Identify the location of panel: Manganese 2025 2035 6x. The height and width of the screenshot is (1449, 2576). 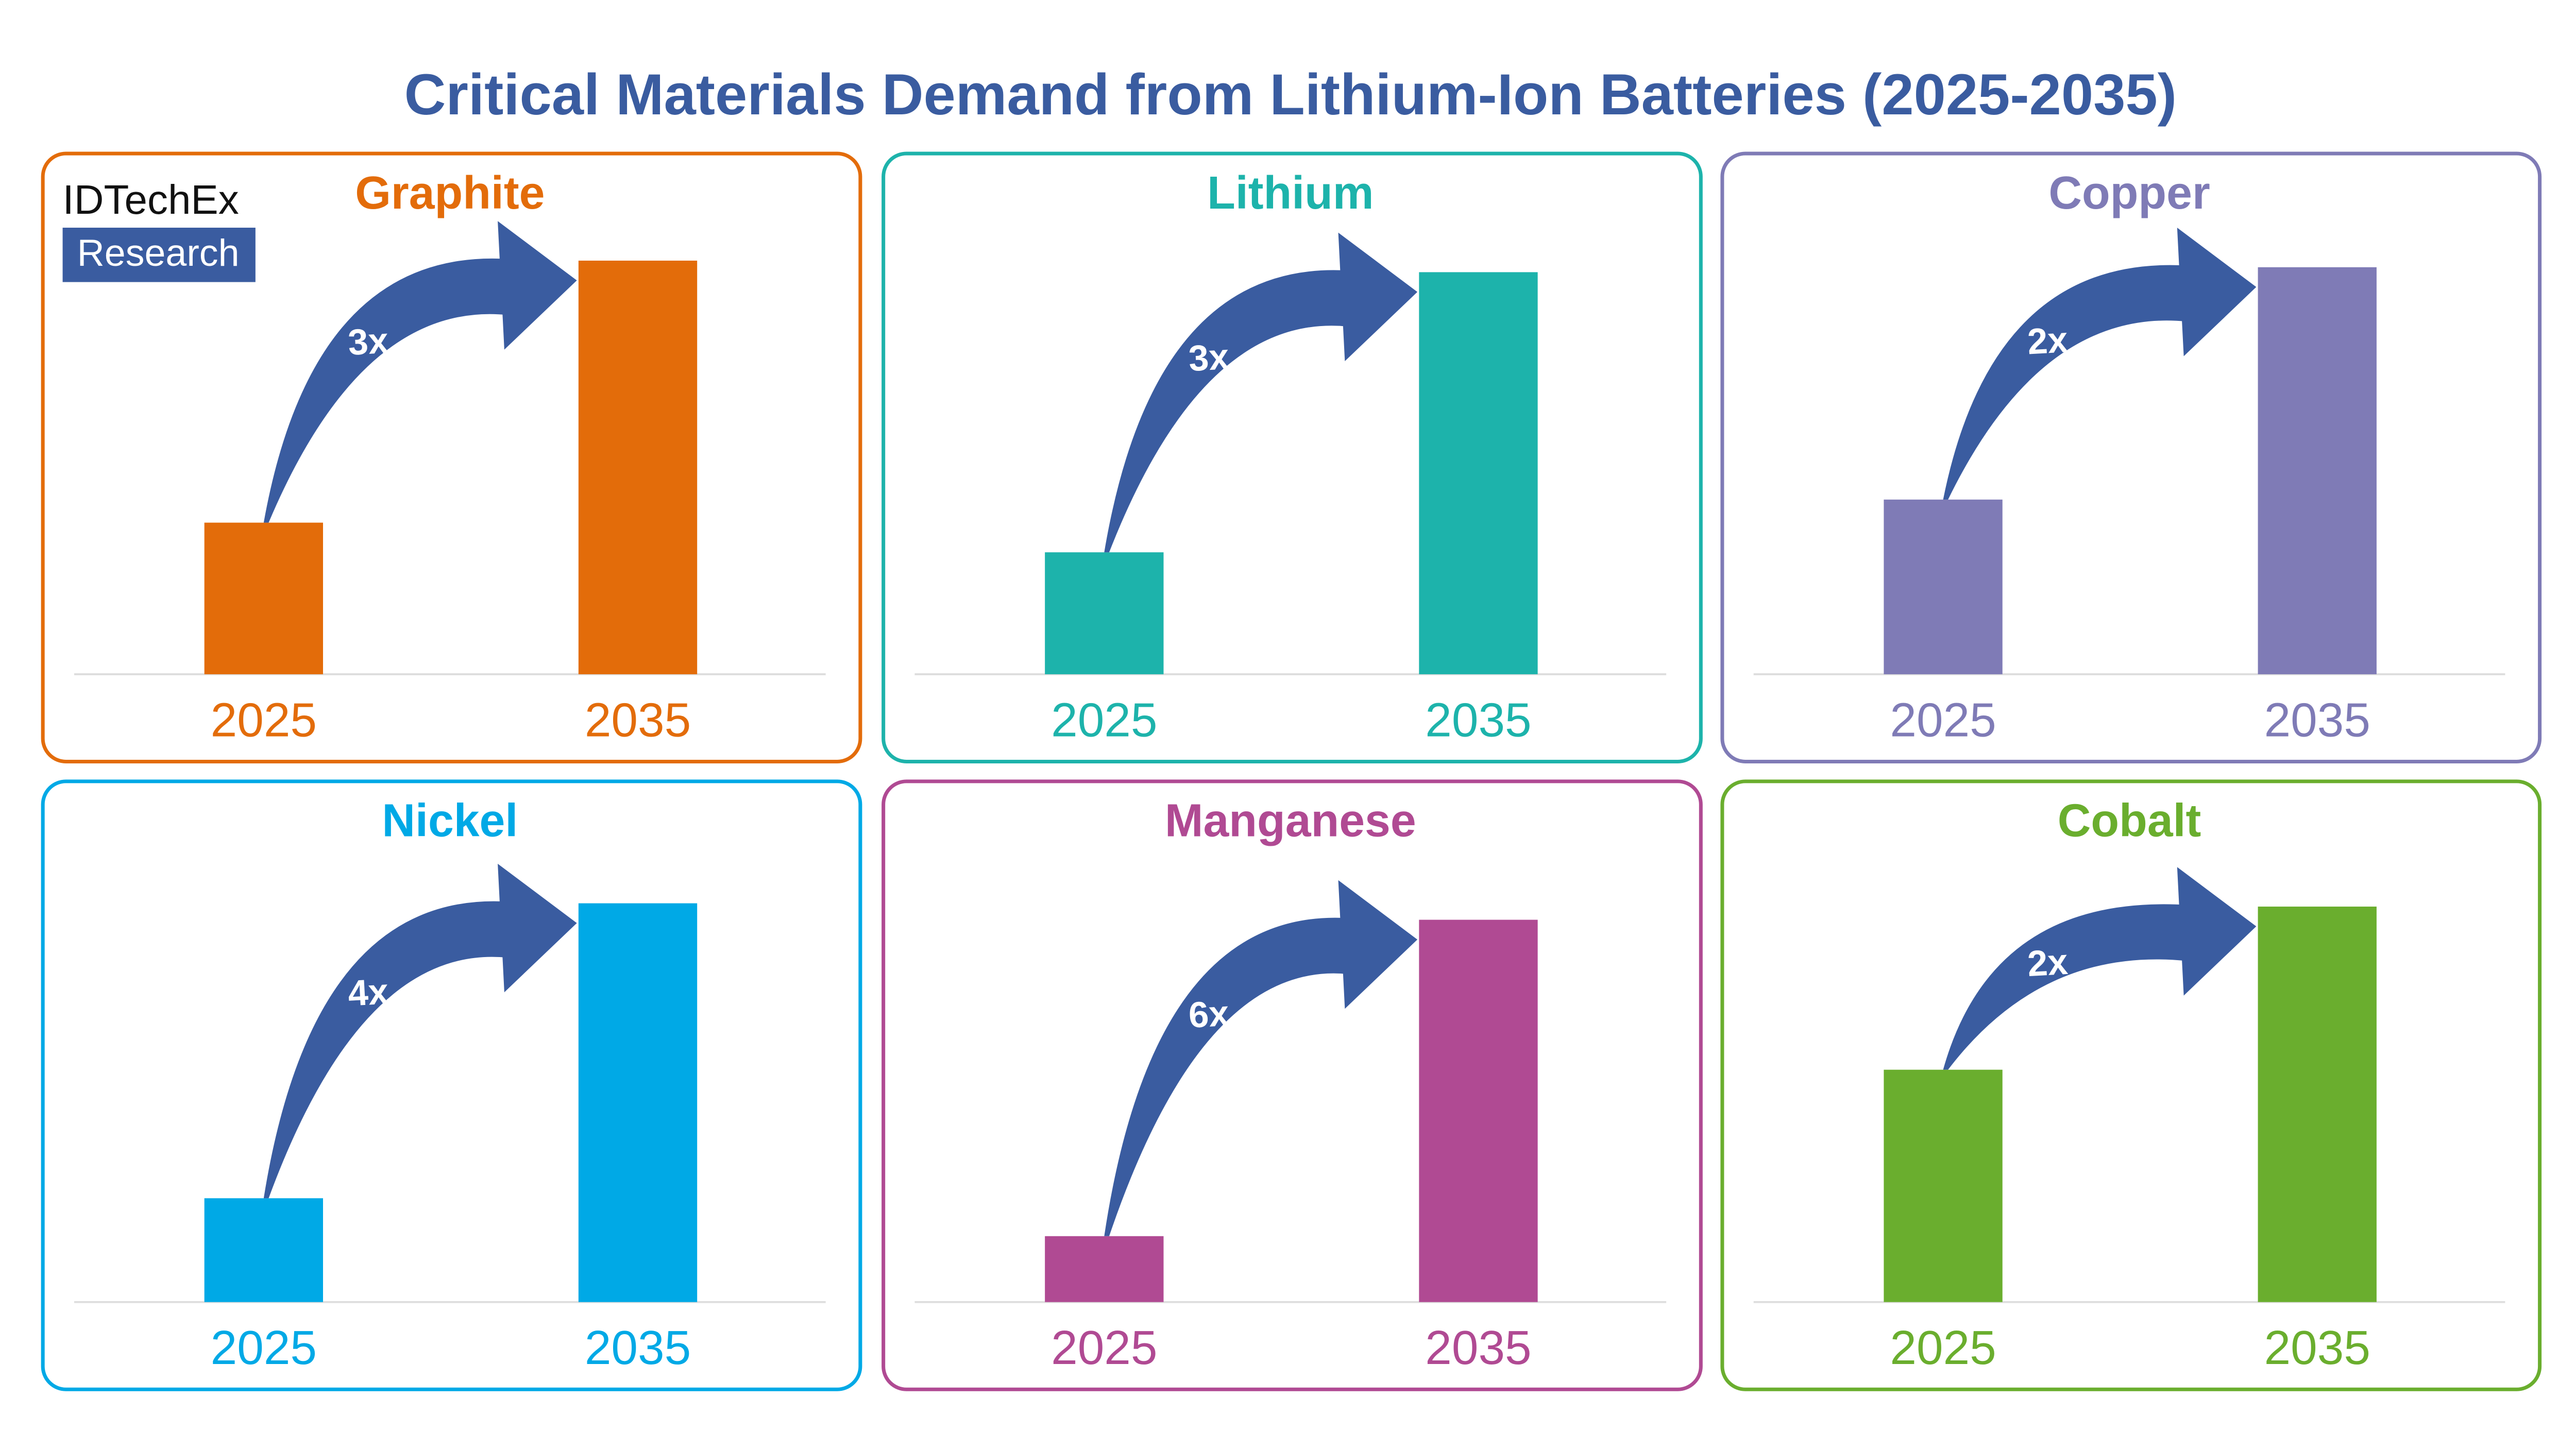
(1292, 1085).